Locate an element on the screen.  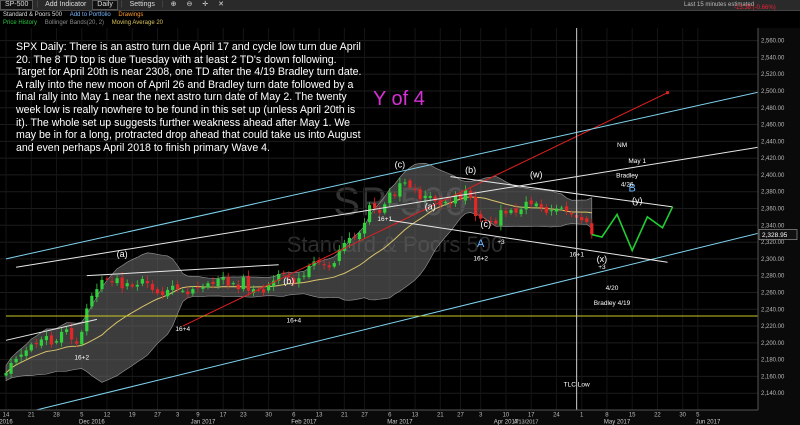
date-tick-label: 22 is located at coordinates (657, 416).